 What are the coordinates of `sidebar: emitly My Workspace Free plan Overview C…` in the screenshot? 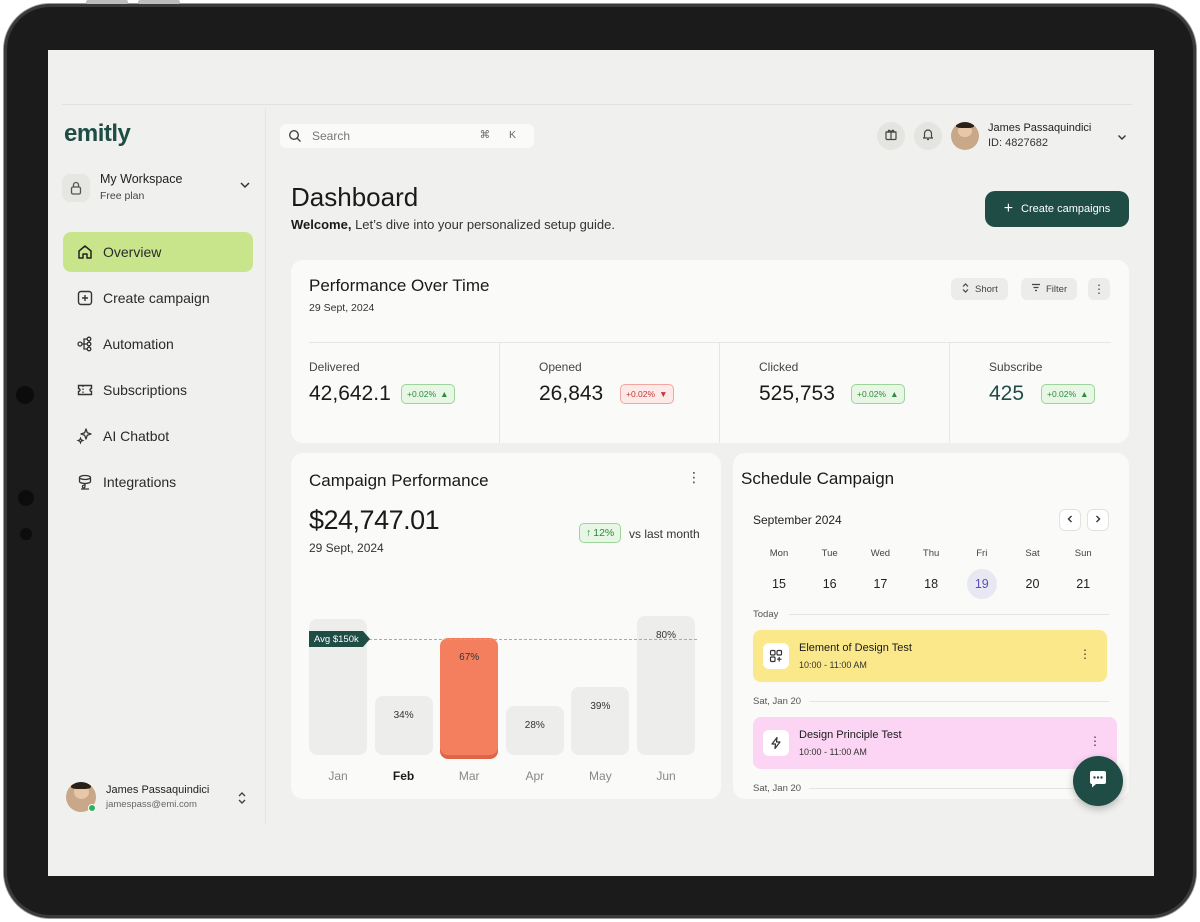 It's located at (164, 466).